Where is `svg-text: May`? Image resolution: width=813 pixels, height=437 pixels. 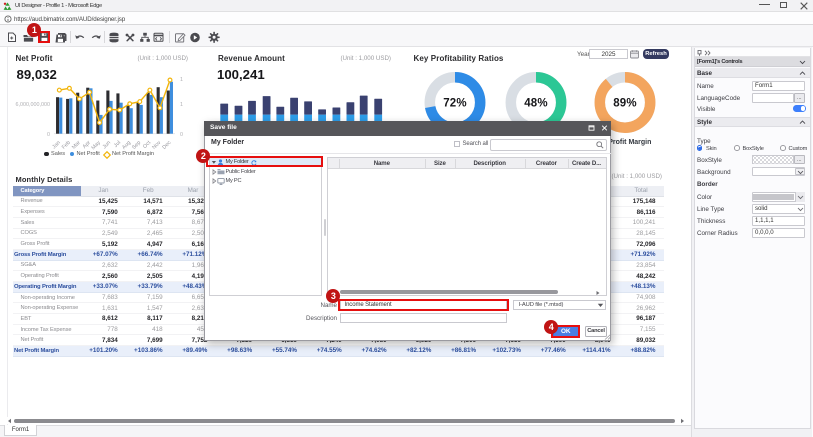
svg-text: May is located at coordinates (97, 146).